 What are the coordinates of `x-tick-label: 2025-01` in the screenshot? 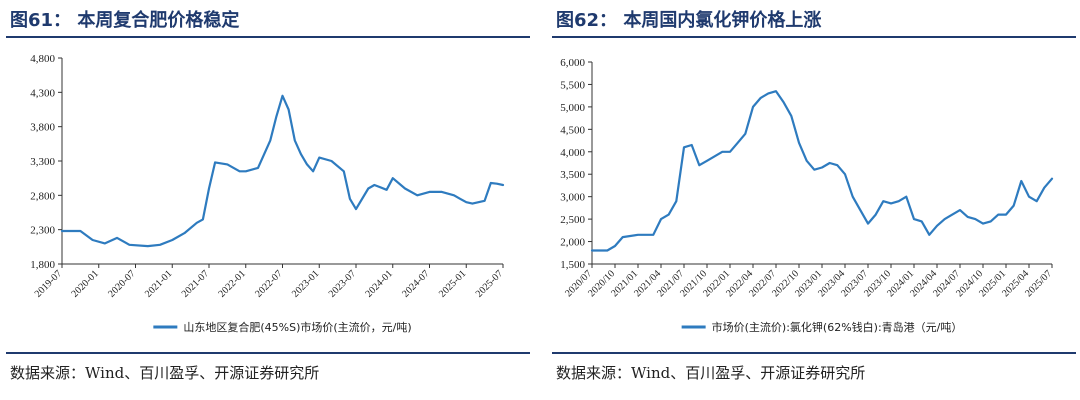 It's located at (452, 283).